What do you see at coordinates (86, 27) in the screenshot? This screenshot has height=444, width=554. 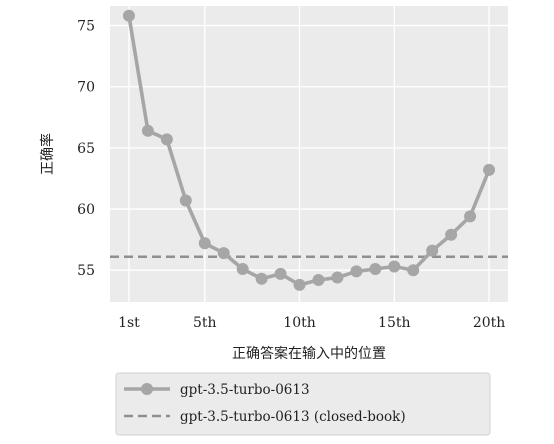 I see `y-tick-label: 75` at bounding box center [86, 27].